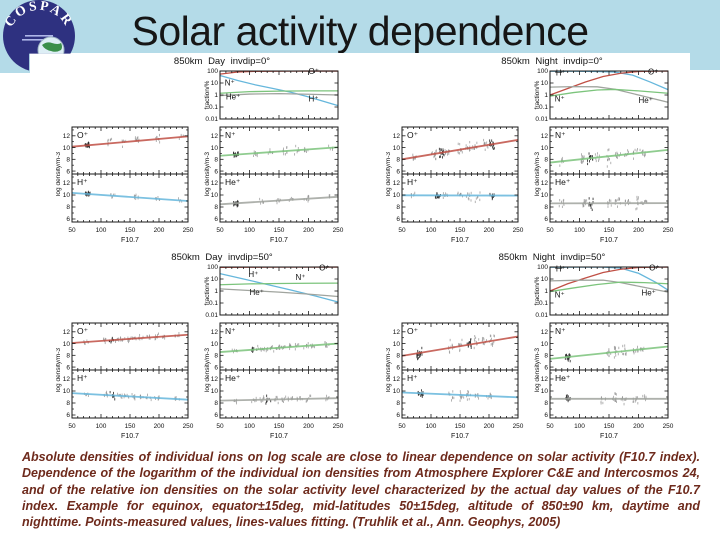  I want to click on fraction-ylabel: fraction/%, so click(207, 94).